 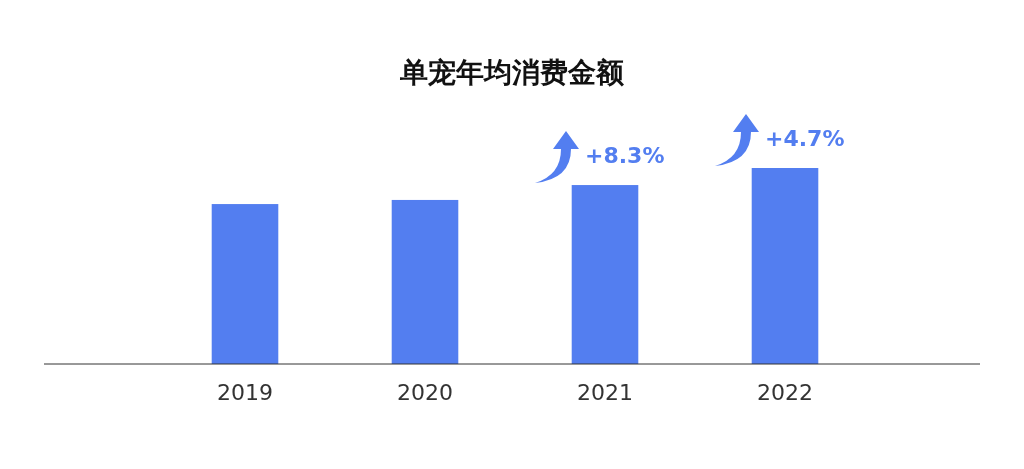 What do you see at coordinates (425, 392) in the screenshot?
I see `x-tick-label: 2020` at bounding box center [425, 392].